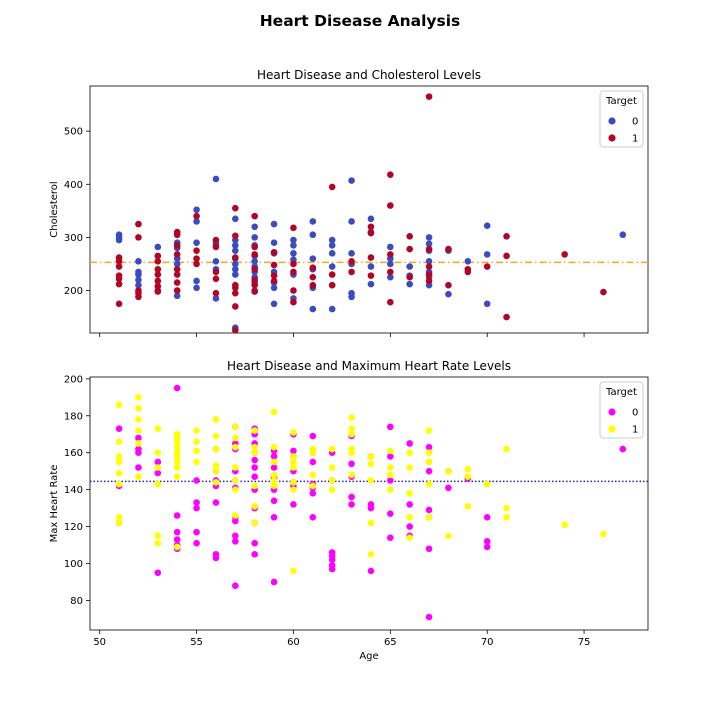 The width and height of the screenshot is (720, 720). Describe the element at coordinates (73, 490) in the screenshot. I see `heart-rate-y-tick-label: 140` at that location.